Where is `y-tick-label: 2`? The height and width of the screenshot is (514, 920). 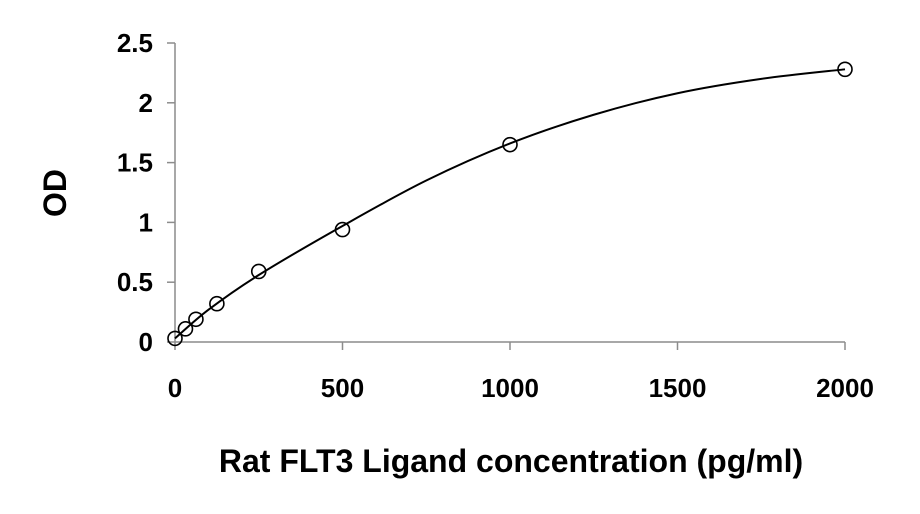
y-tick-label: 2 is located at coordinates (146, 103).